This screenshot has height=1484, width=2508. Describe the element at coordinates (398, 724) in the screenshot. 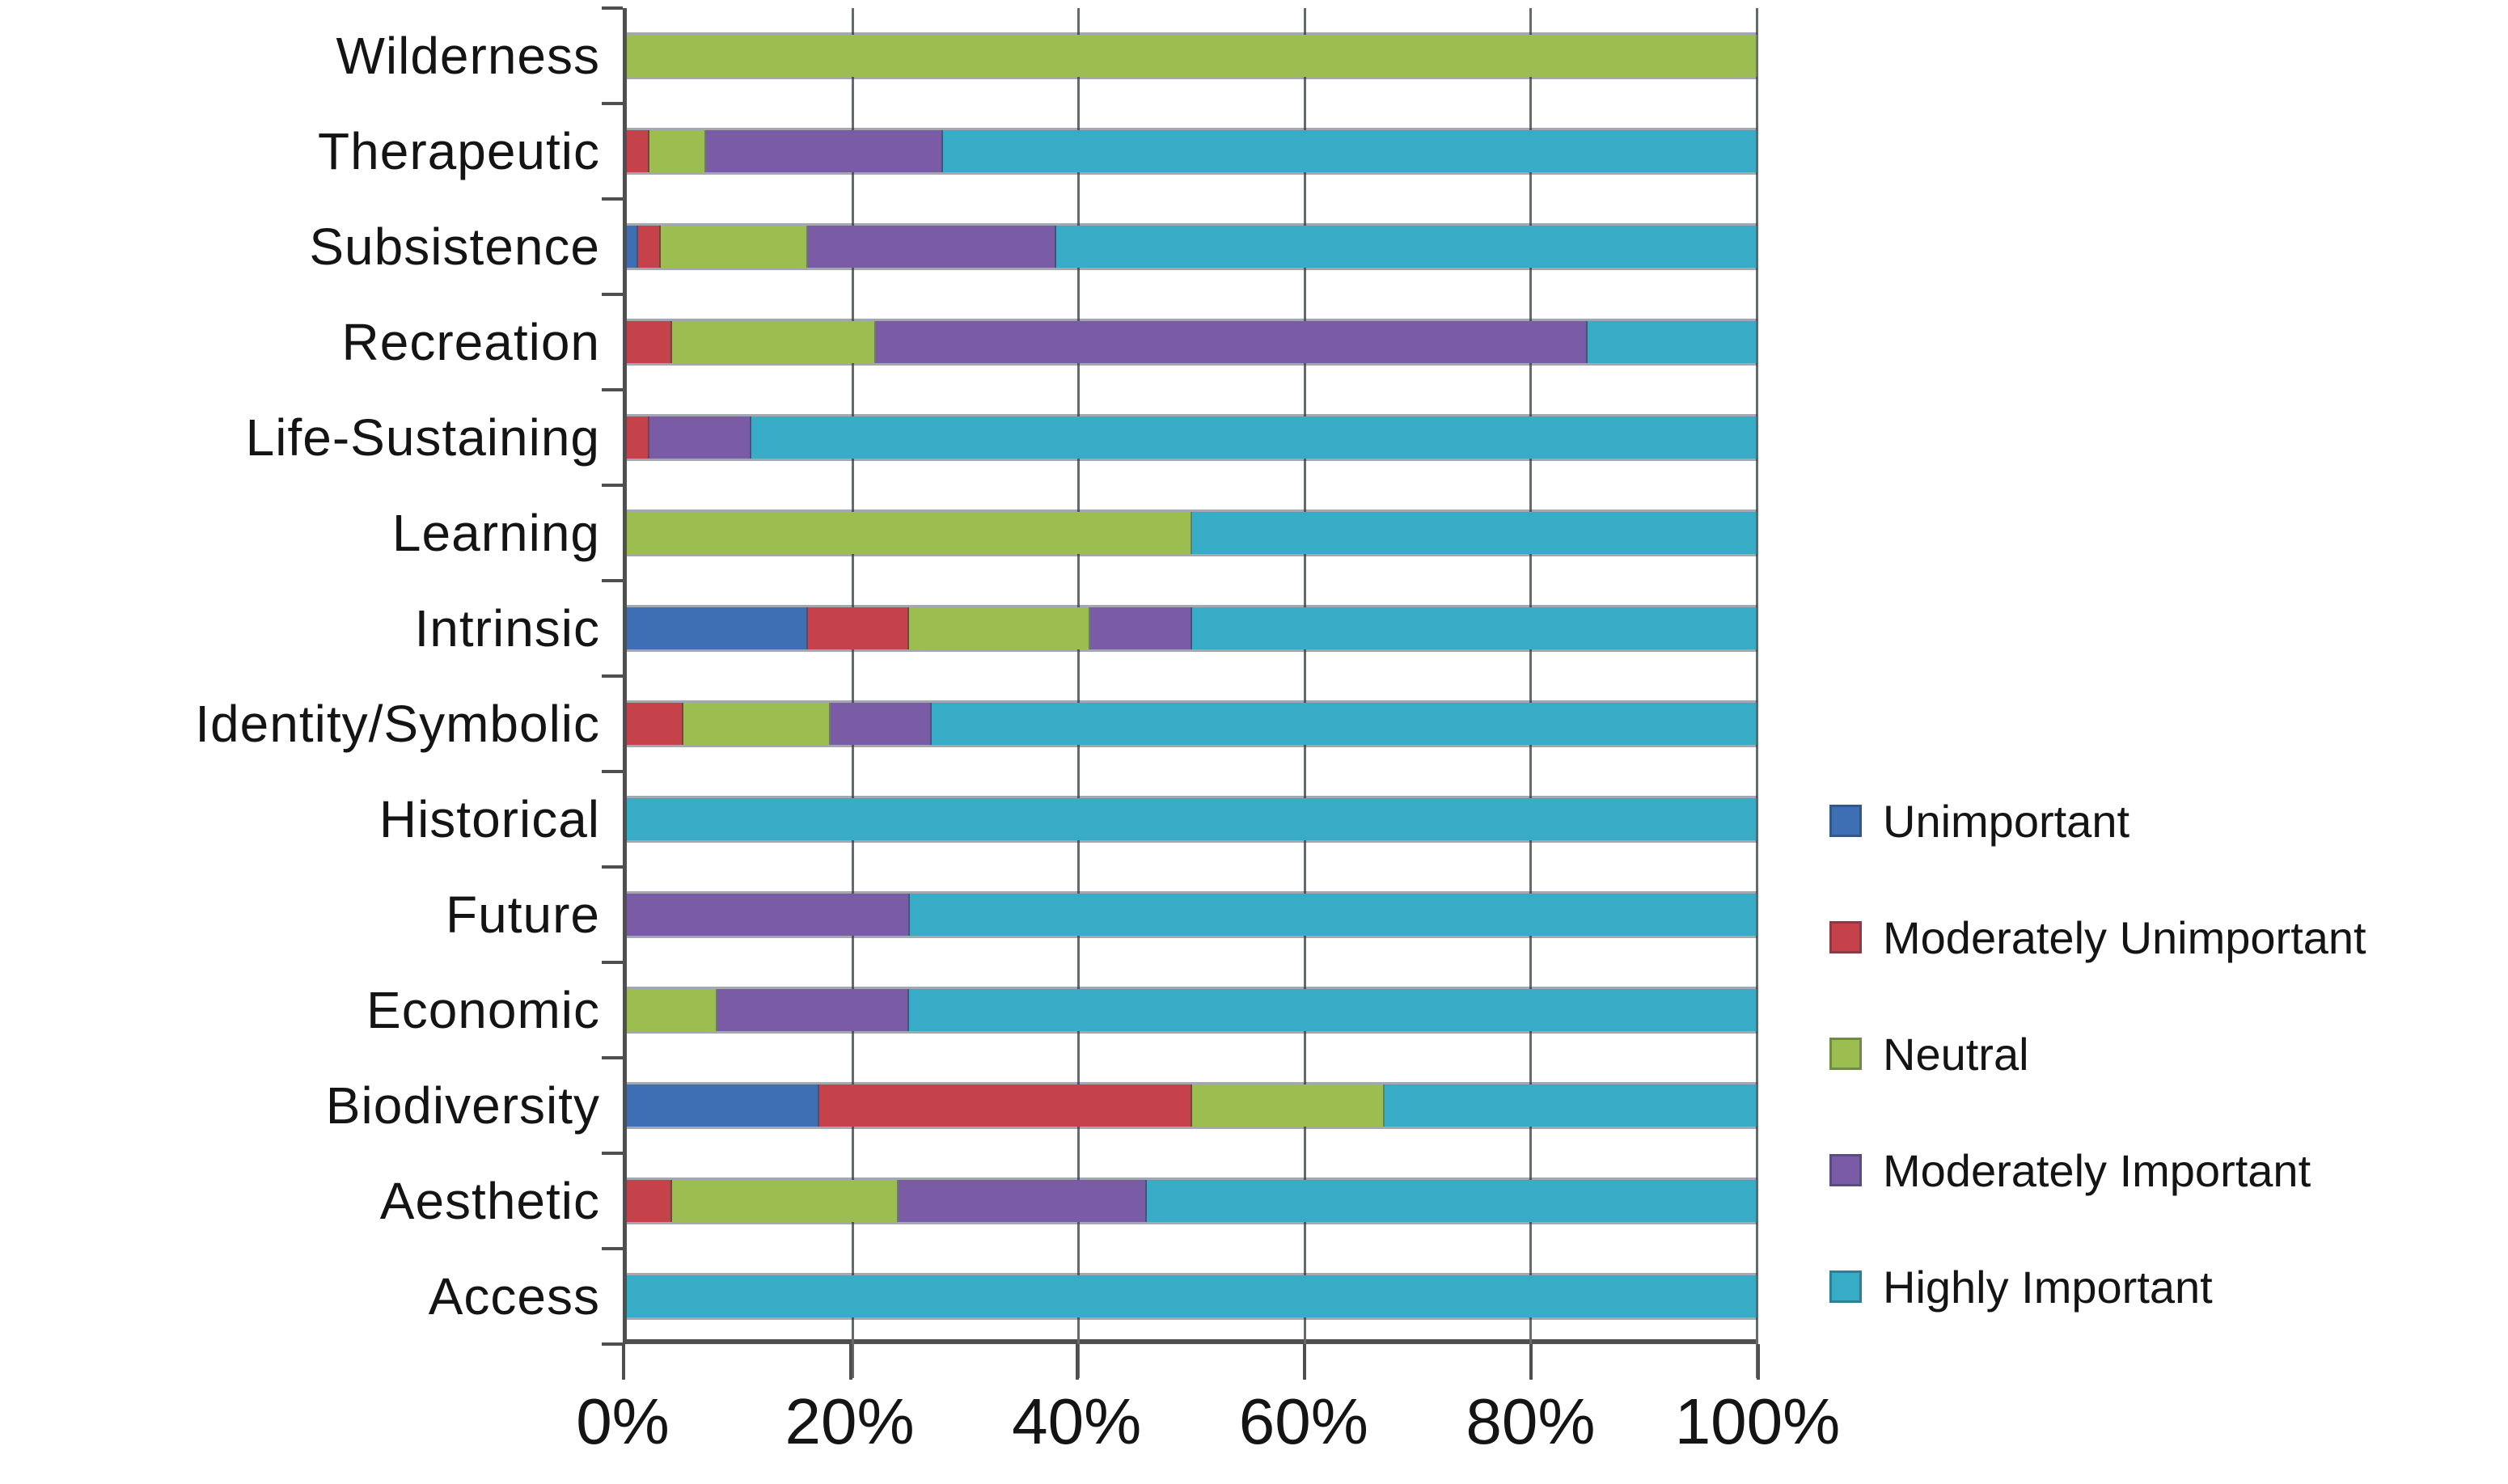

I see `category-label: Identity/Symbolic` at that location.